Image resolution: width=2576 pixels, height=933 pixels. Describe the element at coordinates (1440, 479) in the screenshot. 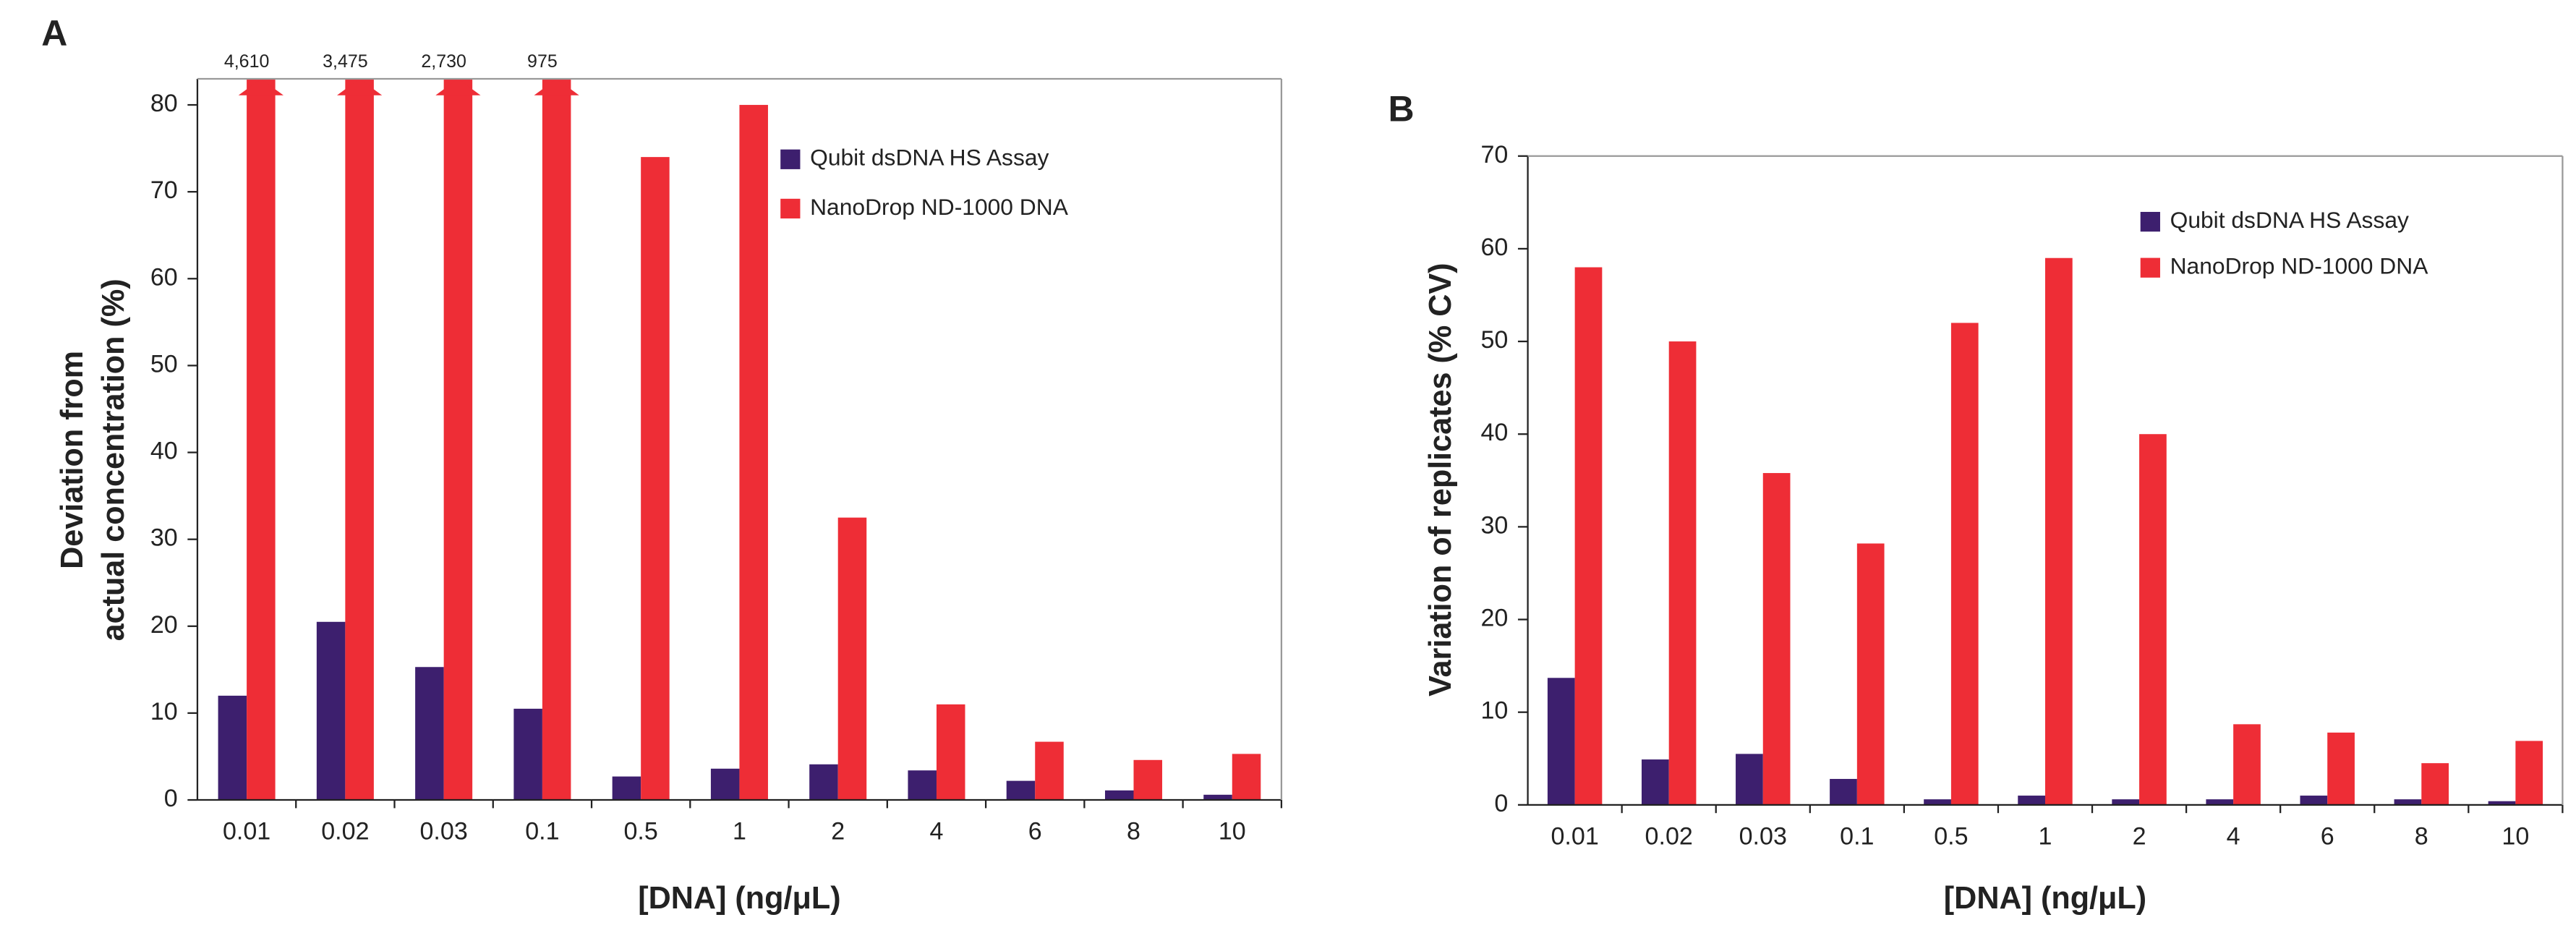

I see `y-axis-label: Variation of replicates (% CV)` at that location.